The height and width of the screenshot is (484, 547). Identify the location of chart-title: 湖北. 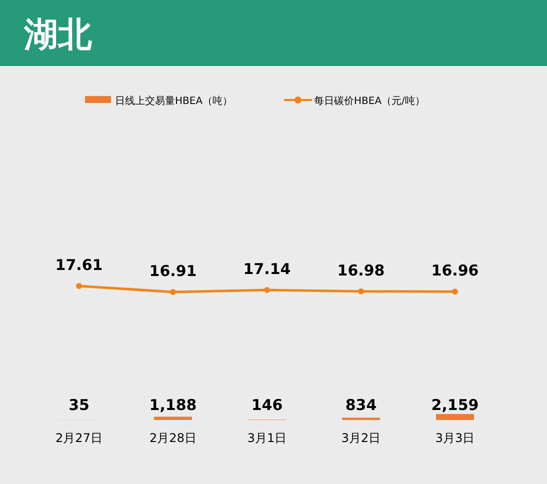
(58, 35).